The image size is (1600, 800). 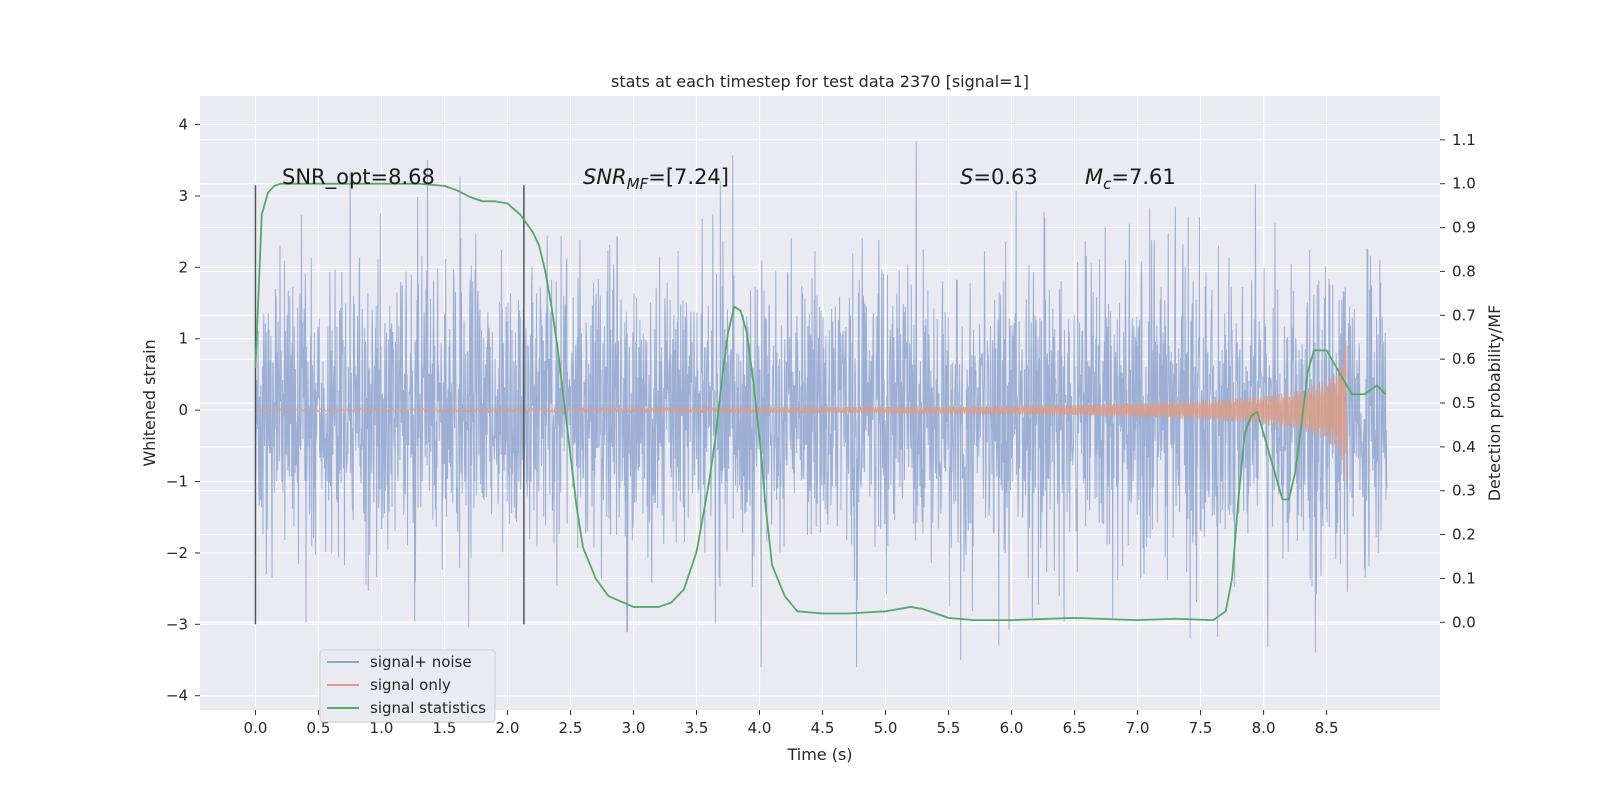 I want to click on legend-label-noise: signal+ noise, so click(x=421, y=662).